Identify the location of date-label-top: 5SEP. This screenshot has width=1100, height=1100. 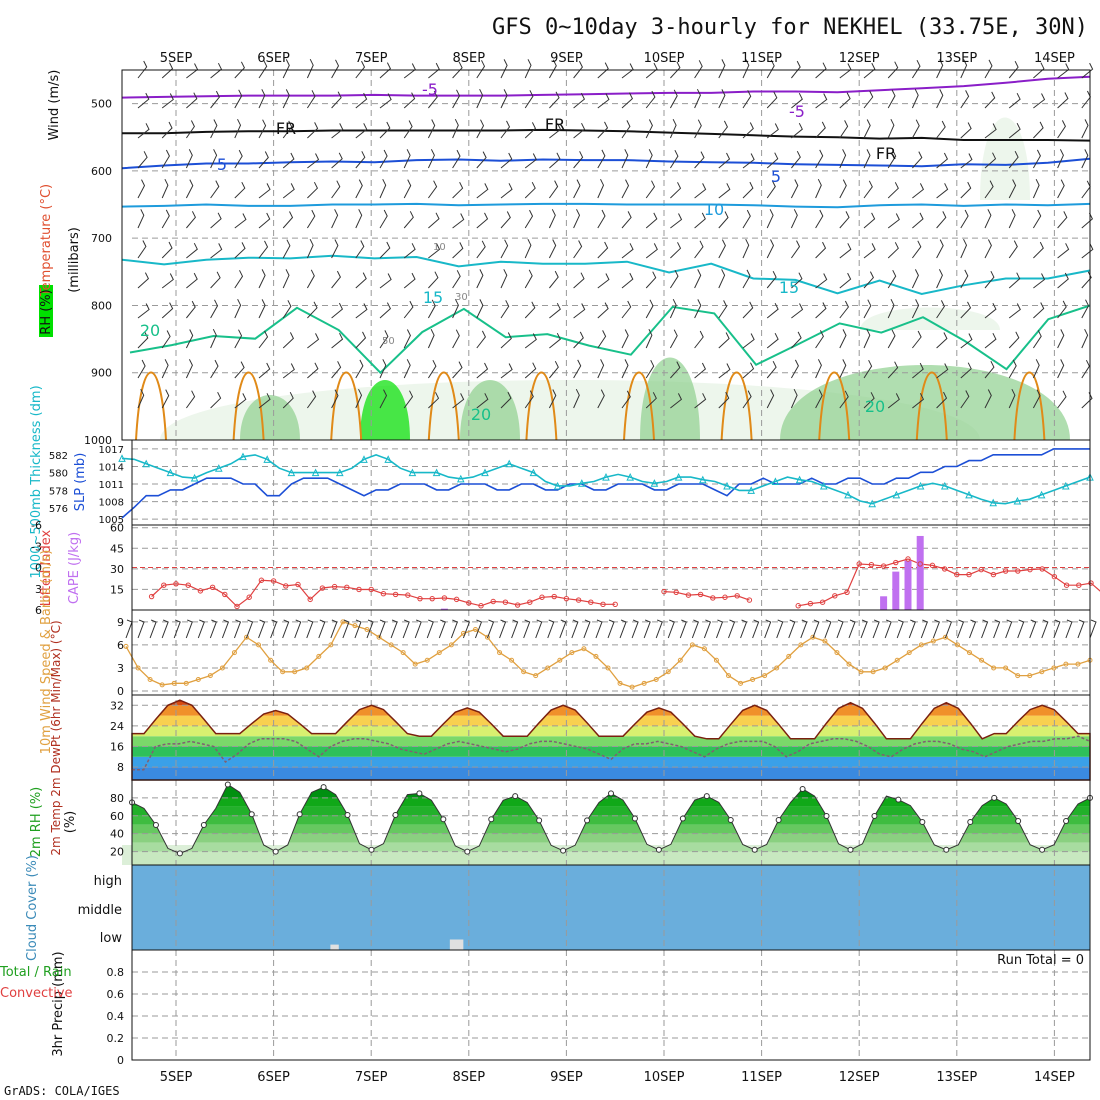
(176, 58).